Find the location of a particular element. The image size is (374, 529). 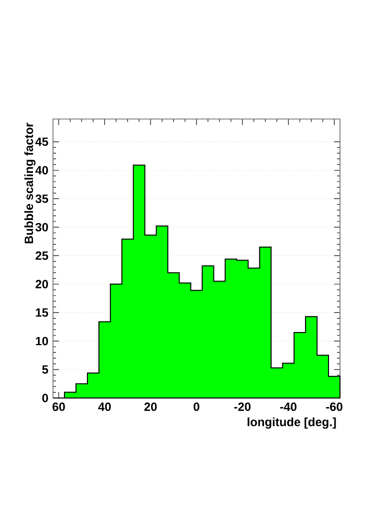

y-tick-label: 10 is located at coordinates (42, 341).